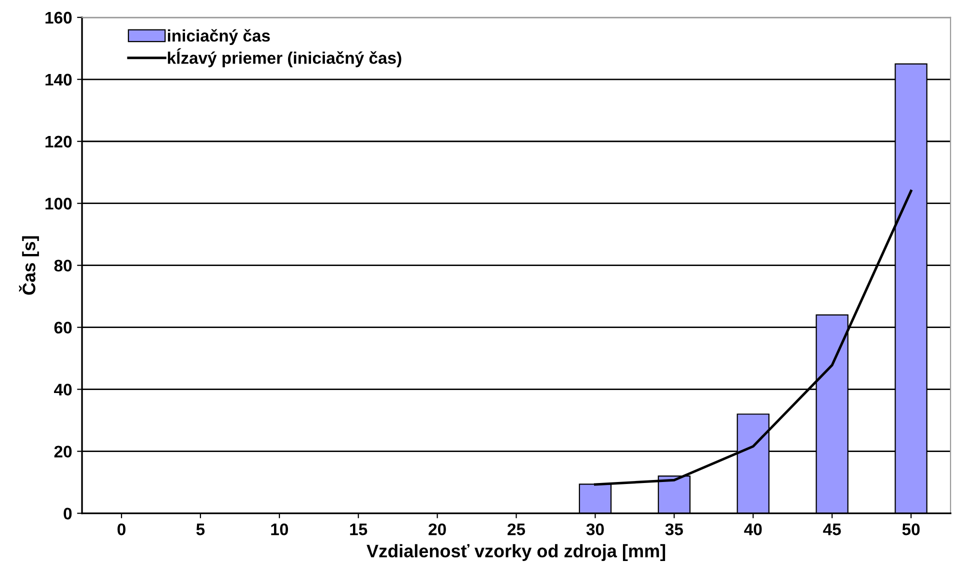 This screenshot has width=965, height=580. I want to click on y-tick-label: 80, so click(63, 266).